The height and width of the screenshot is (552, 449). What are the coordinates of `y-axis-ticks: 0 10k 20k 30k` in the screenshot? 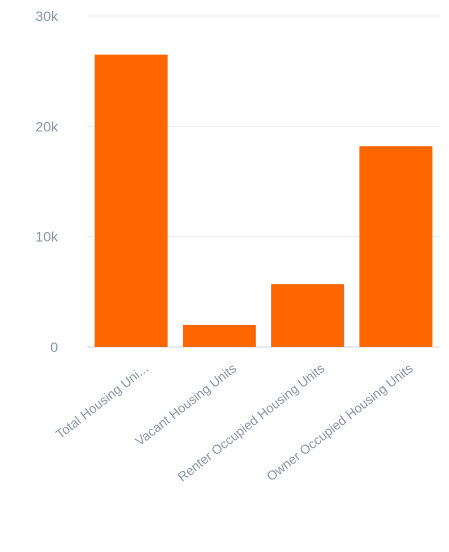 It's located at (47, 181).